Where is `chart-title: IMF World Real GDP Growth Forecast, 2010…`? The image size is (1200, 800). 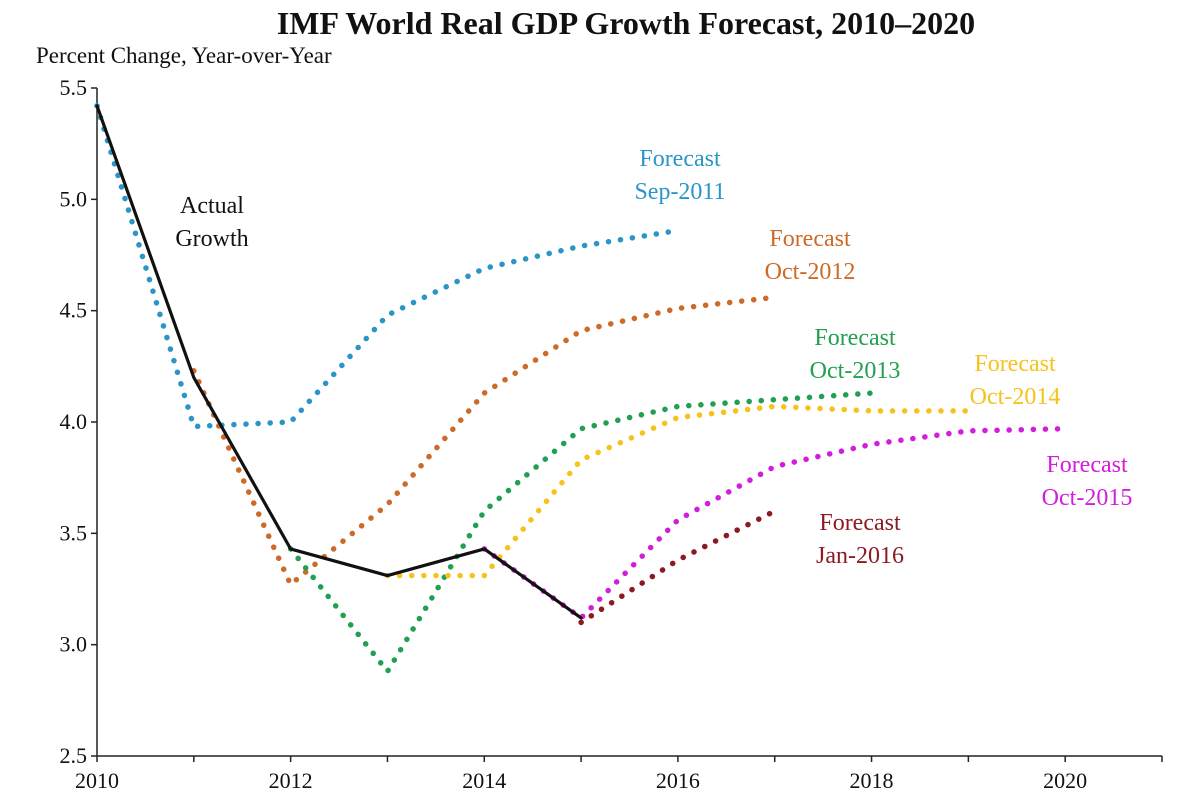
chart-title: IMF World Real GDP Growth Forecast, 2010… is located at coordinates (626, 23).